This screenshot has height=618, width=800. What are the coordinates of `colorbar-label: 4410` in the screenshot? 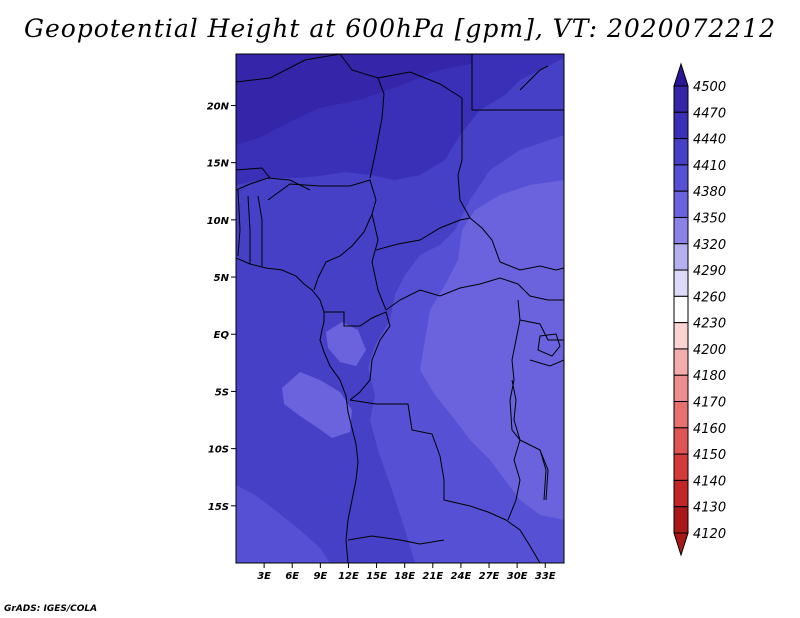 It's located at (709, 166).